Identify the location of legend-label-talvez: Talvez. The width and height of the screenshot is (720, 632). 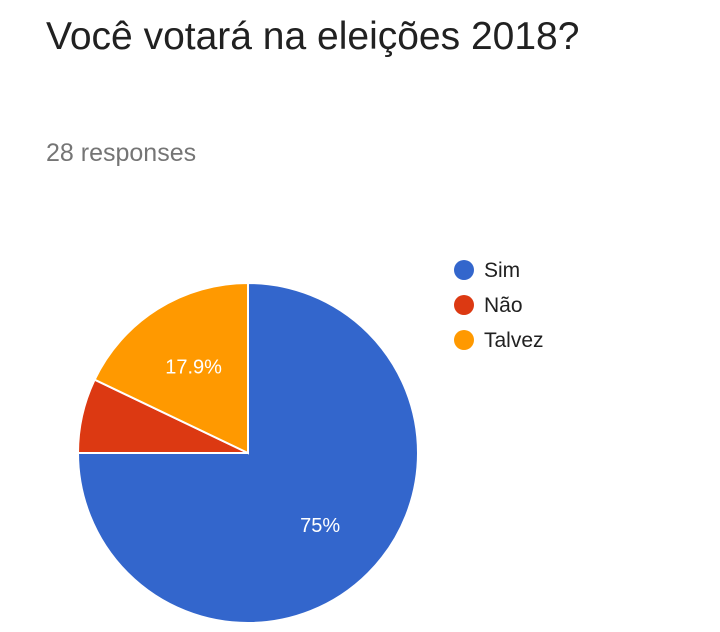
(514, 340).